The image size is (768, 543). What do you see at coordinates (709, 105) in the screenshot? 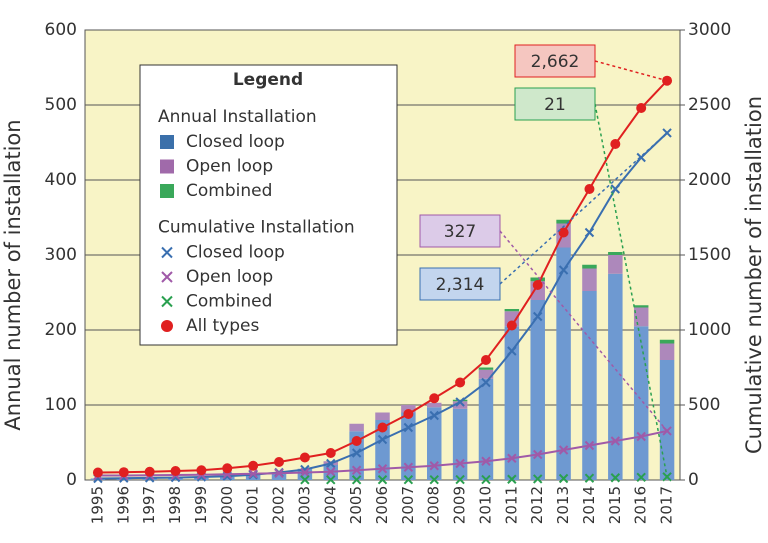
I see `y2-tick-label: 2500` at bounding box center [709, 105].